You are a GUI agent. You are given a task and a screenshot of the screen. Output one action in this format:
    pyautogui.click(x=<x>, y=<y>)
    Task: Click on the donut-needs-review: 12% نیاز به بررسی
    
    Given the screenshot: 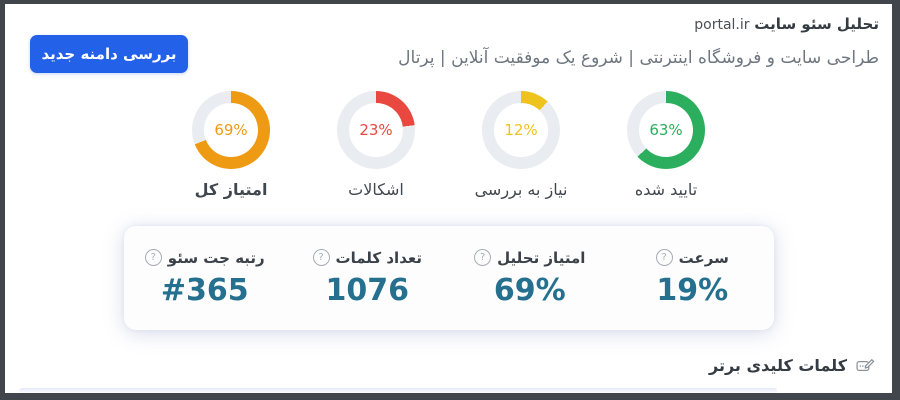 What is the action you would take?
    pyautogui.click(x=521, y=145)
    